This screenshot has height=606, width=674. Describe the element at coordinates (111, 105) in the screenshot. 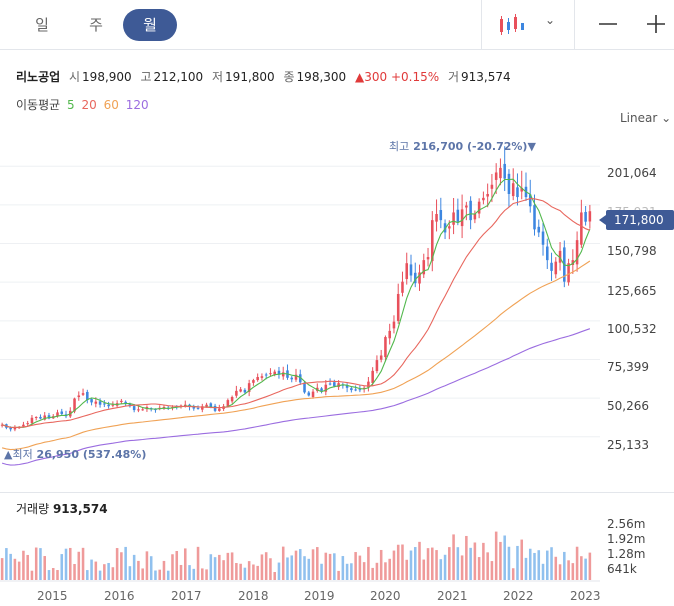

I see `ma-legend-60: 60` at that location.